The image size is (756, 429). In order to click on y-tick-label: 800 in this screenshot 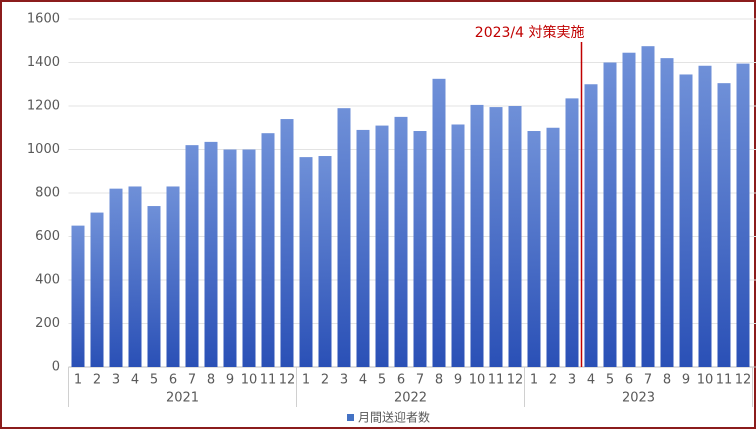, I will do `click(47, 193)`.